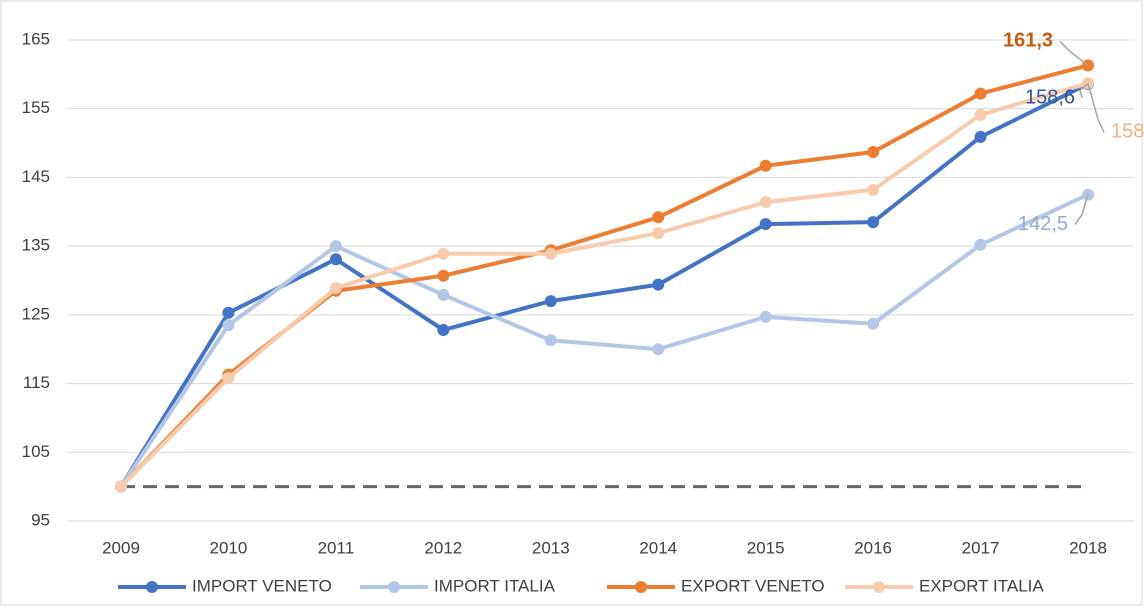 This screenshot has height=612, width=1144. Describe the element at coordinates (36, 451) in the screenshot. I see `y-tick-label: 105` at that location.